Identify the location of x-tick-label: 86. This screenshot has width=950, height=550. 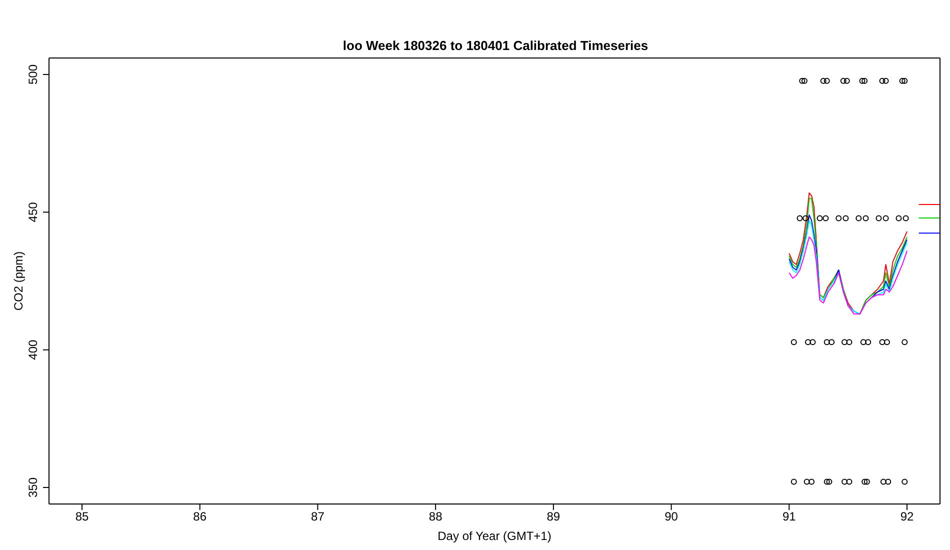
(200, 517).